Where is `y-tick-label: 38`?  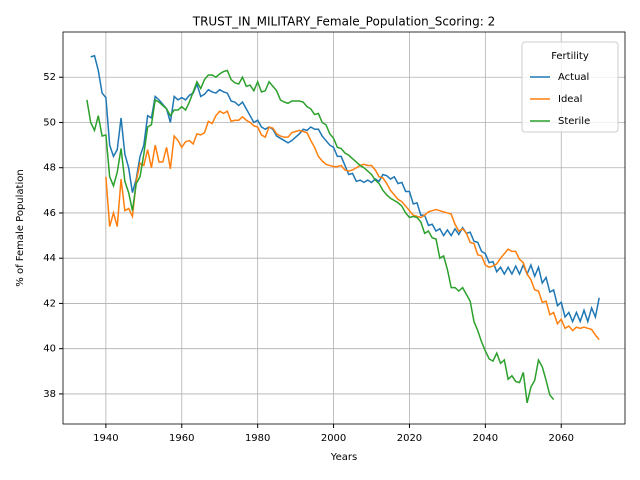
y-tick-label: 38 is located at coordinates (49, 394).